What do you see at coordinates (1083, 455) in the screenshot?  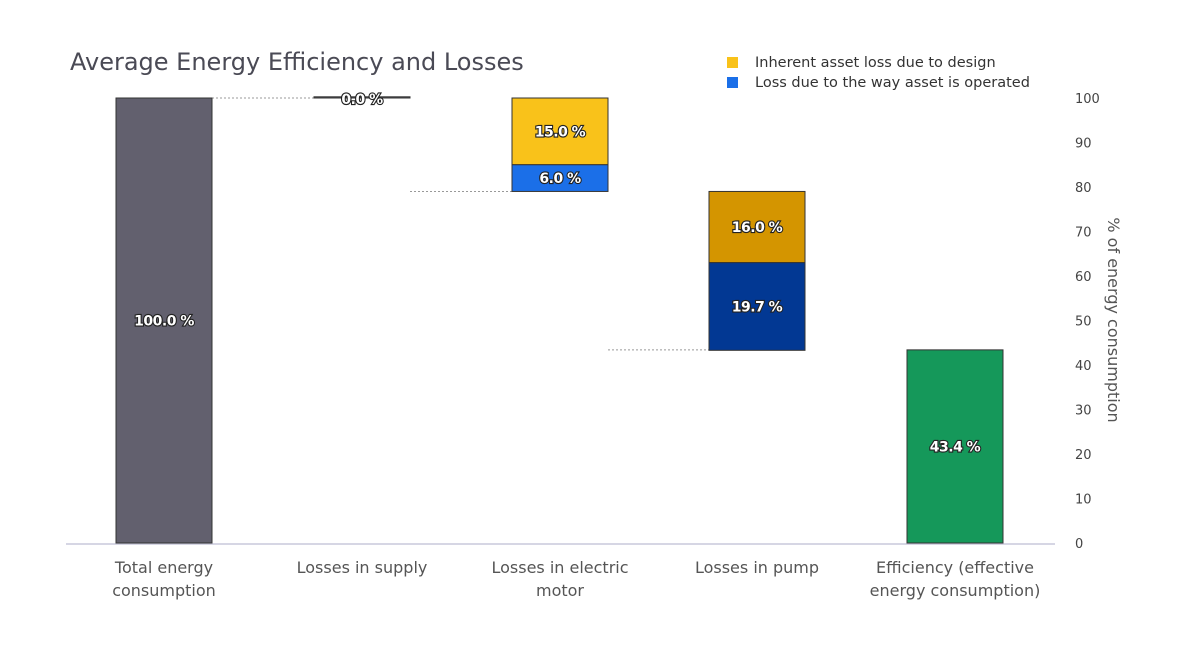 I see `y-tick-label: 20` at bounding box center [1083, 455].